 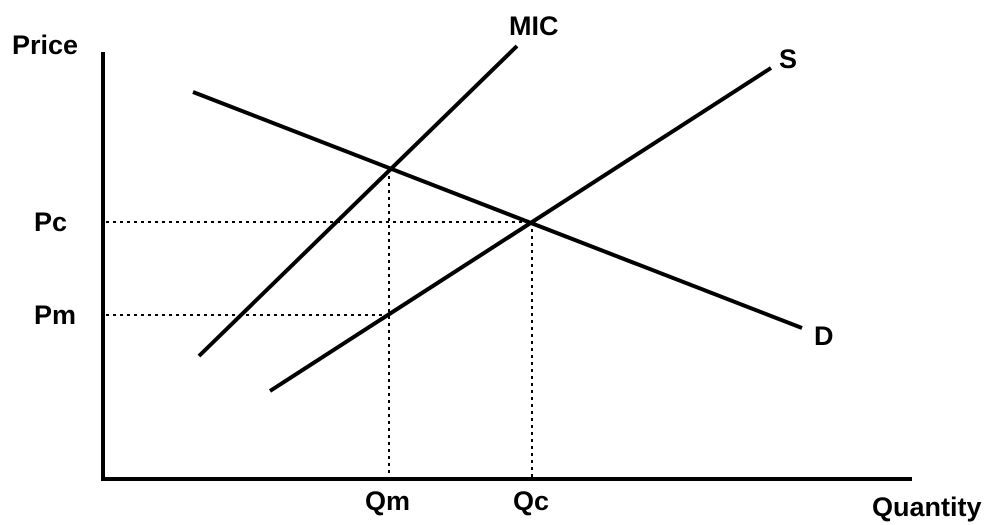 I want to click on qc-label: Qc, so click(x=531, y=501).